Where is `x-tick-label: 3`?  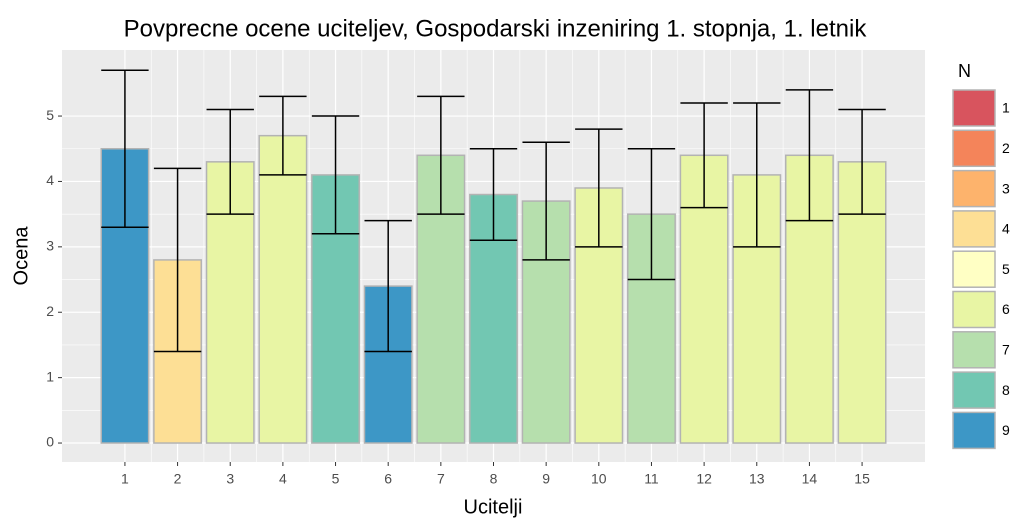 x-tick-label: 3 is located at coordinates (230, 479).